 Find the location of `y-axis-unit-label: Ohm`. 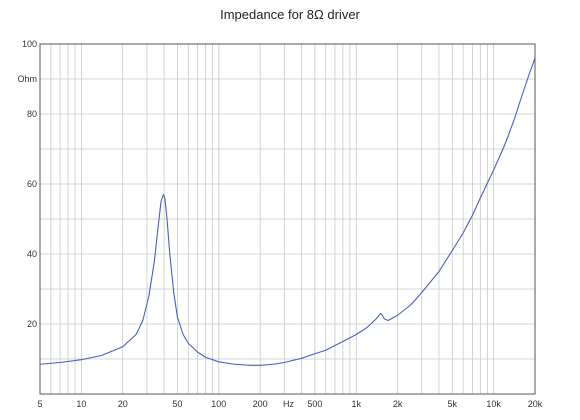

y-axis-unit-label: Ohm is located at coordinates (27, 79).